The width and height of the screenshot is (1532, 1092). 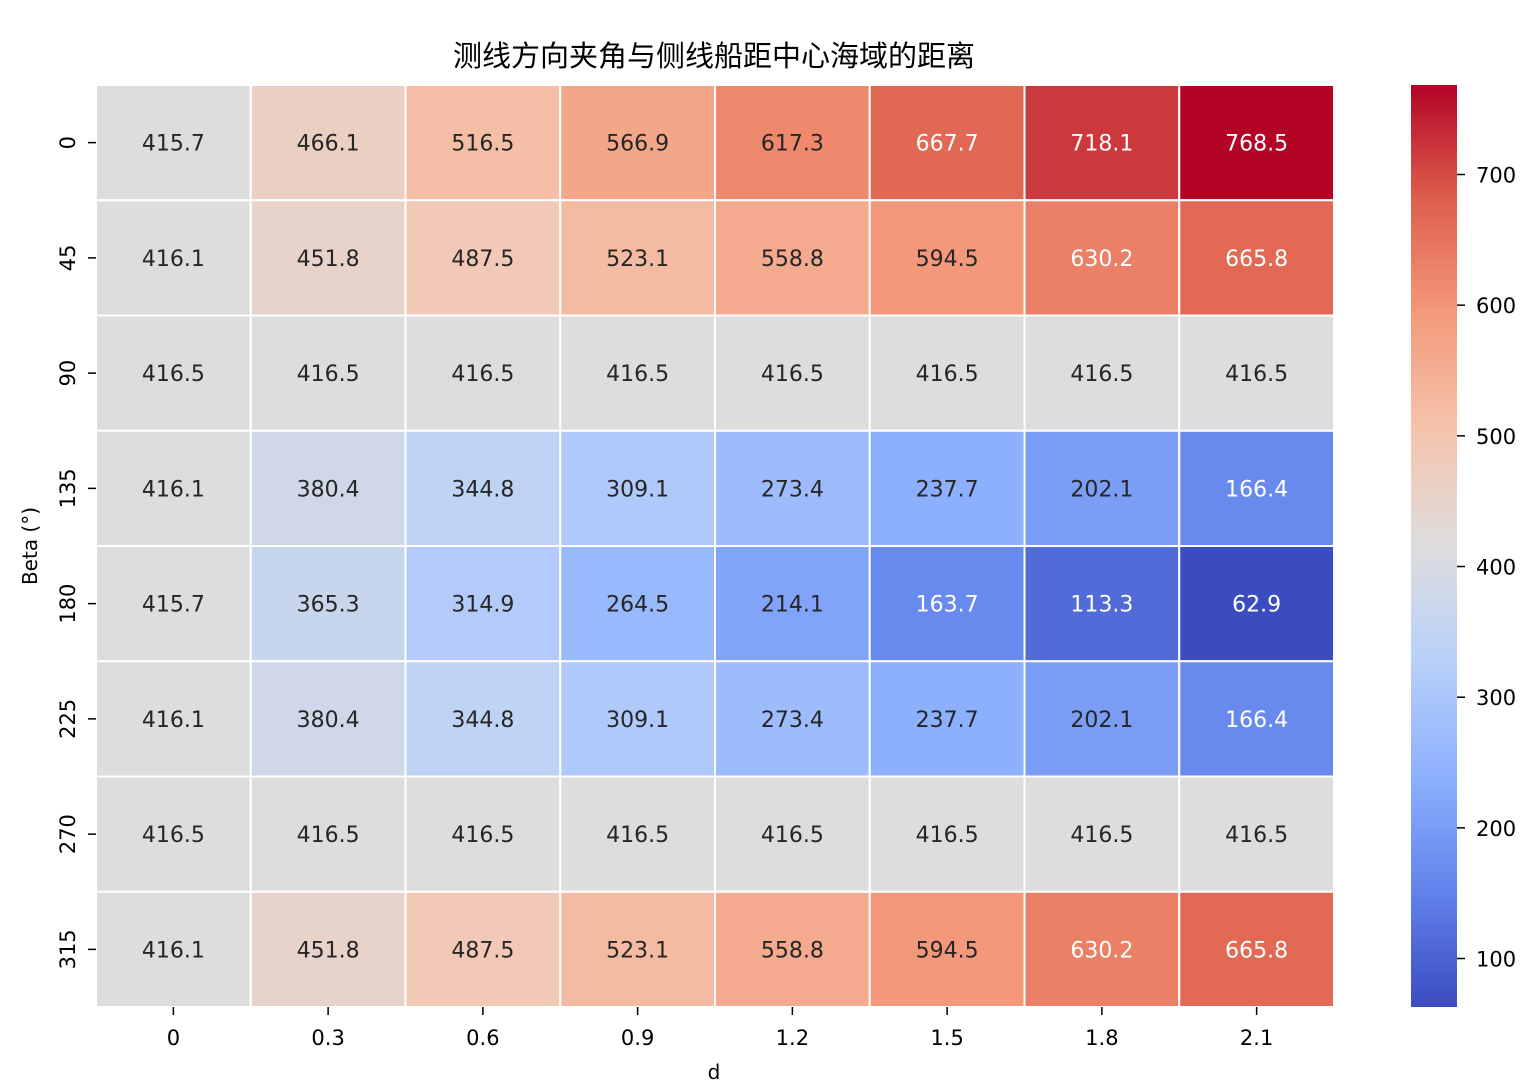 I want to click on cell-value-label: 314.9, so click(x=482, y=605).